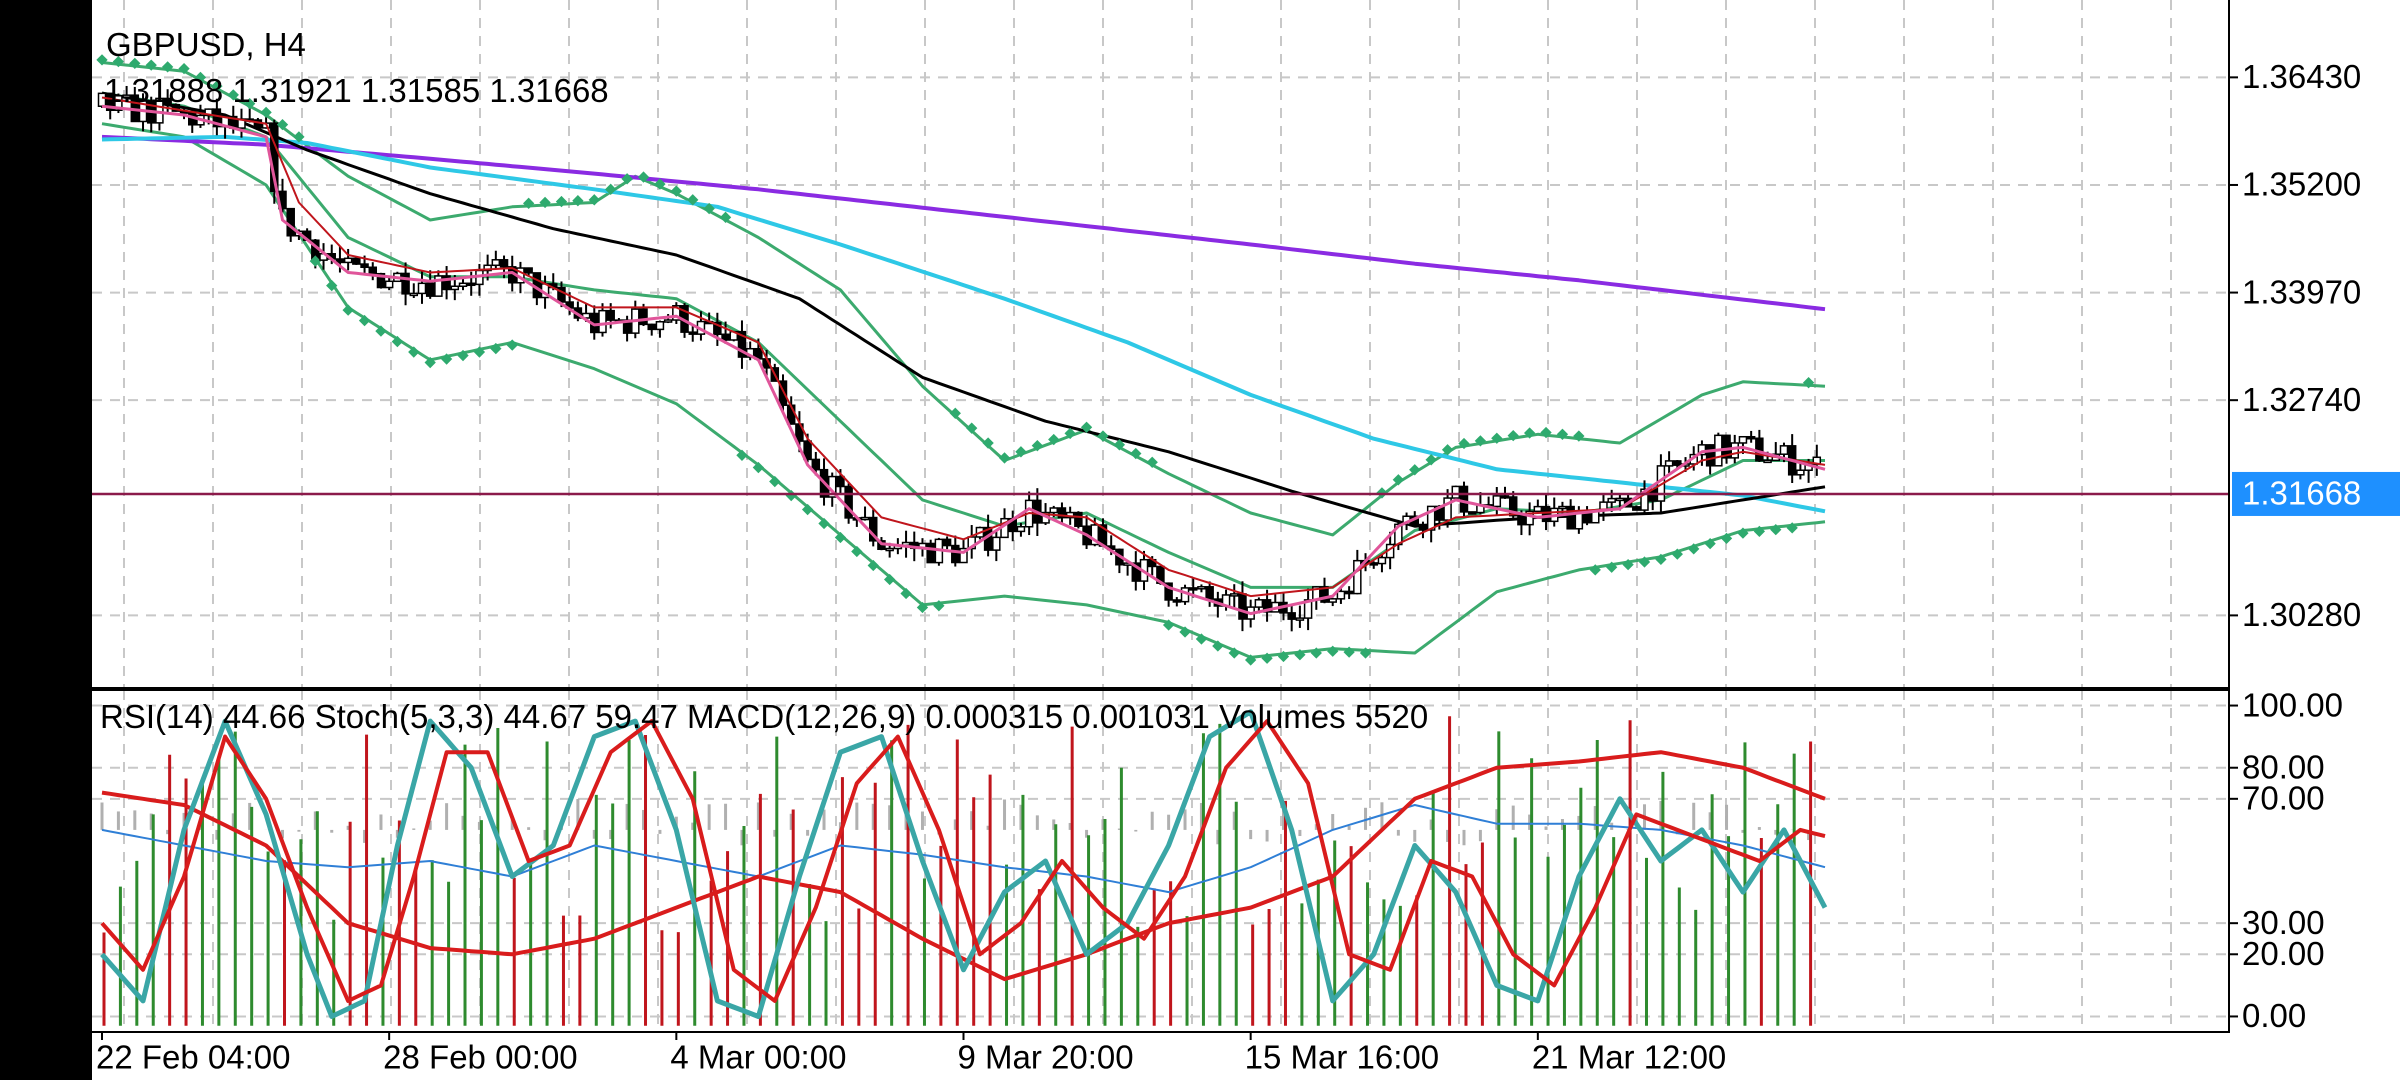 The image size is (2400, 1080). I want to click on indicator-tick-label: 70.00, so click(2283, 798).